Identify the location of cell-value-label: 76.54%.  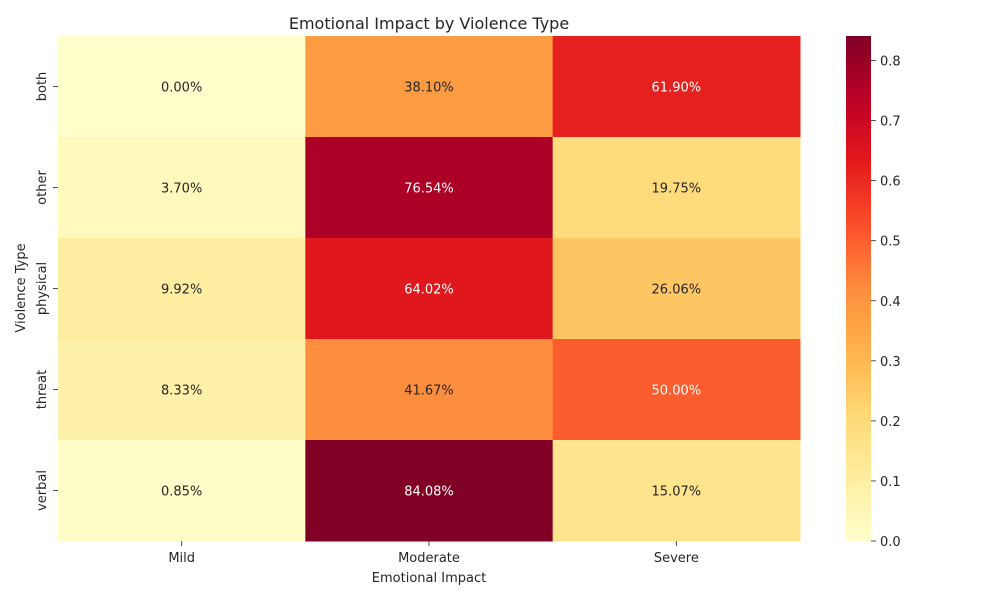
(429, 189).